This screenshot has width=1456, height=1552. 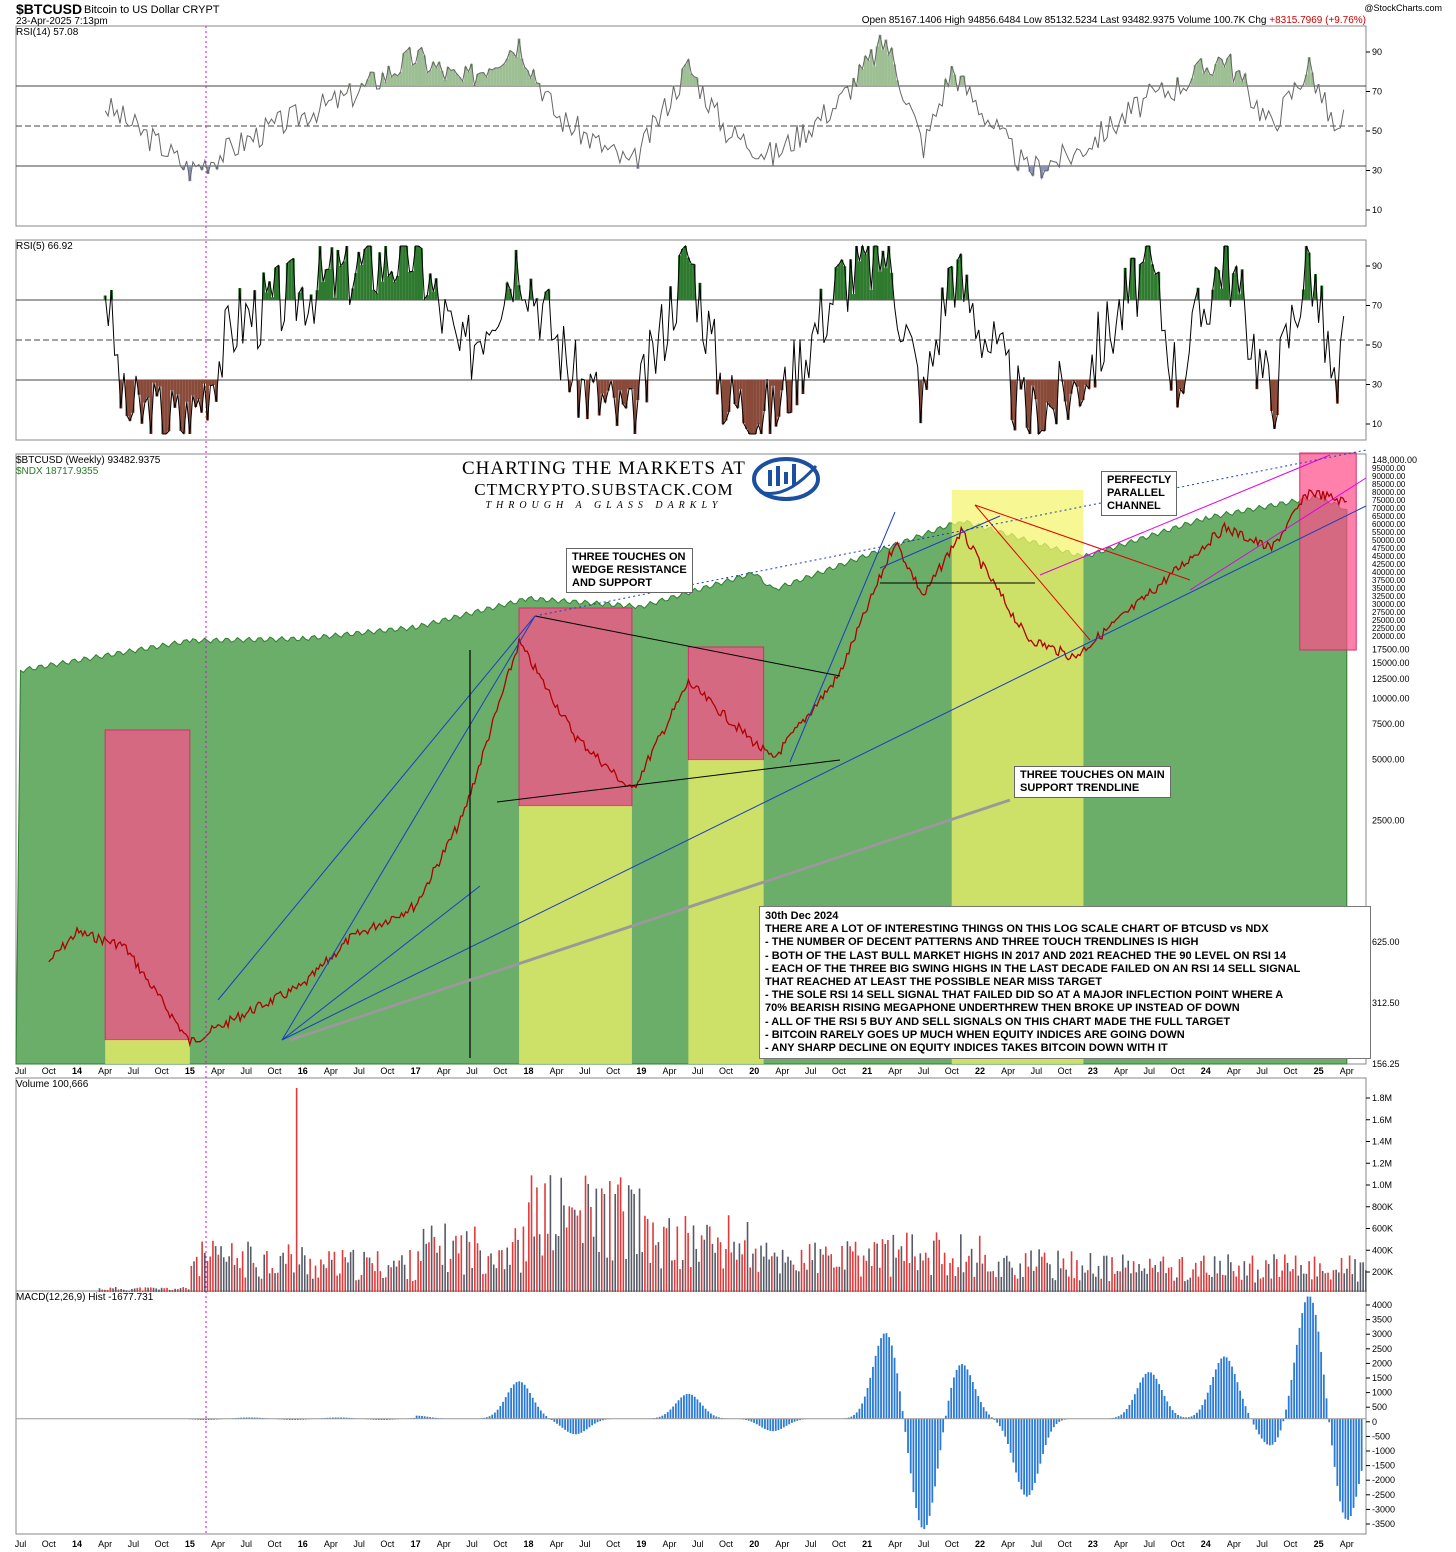 What do you see at coordinates (1383, 1480) in the screenshot?
I see `y-tick-label: -2000` at bounding box center [1383, 1480].